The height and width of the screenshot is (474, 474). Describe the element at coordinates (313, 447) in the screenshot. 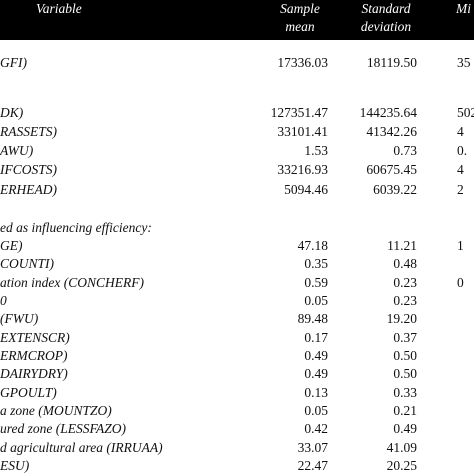

I see `cell-mean: 33.07` at that location.